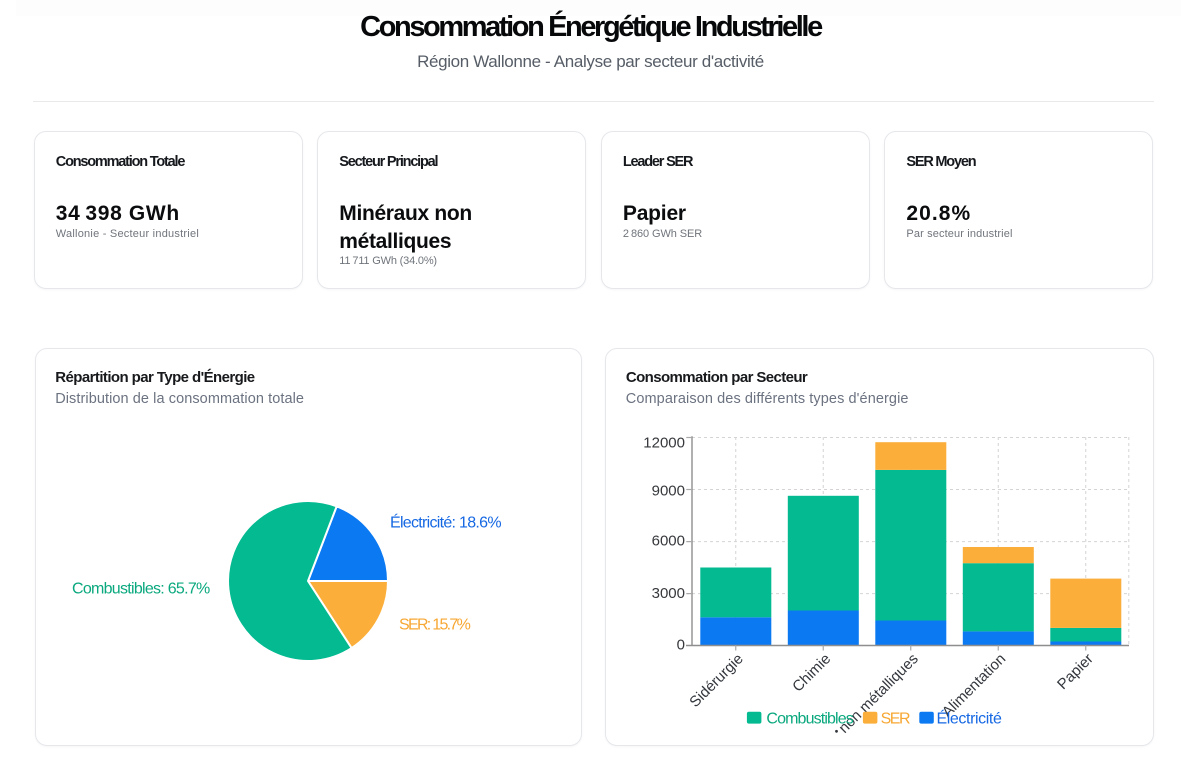  I want to click on svg-text: Papier, so click(1075, 671).